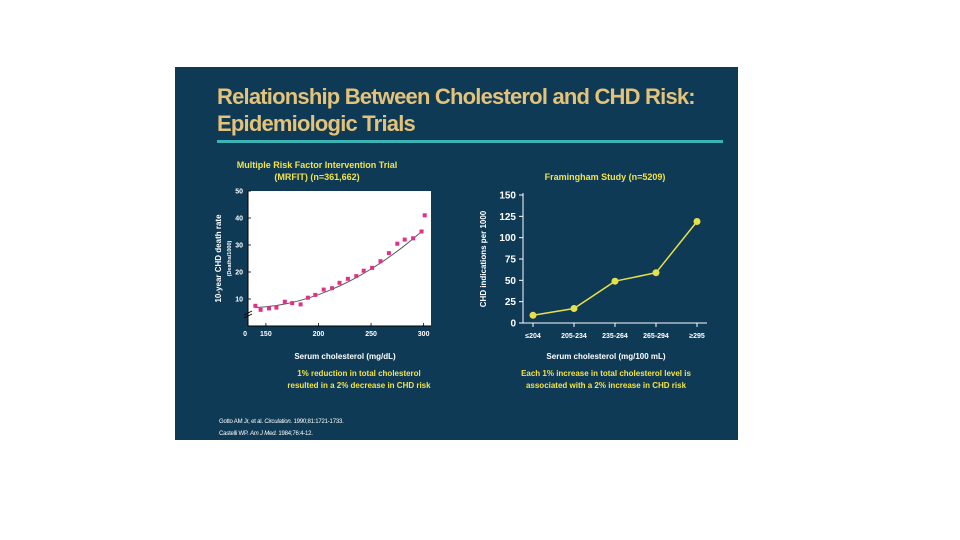  What do you see at coordinates (605, 177) in the screenshot?
I see `framingham-title: Framingham Study (n=5209)` at bounding box center [605, 177].